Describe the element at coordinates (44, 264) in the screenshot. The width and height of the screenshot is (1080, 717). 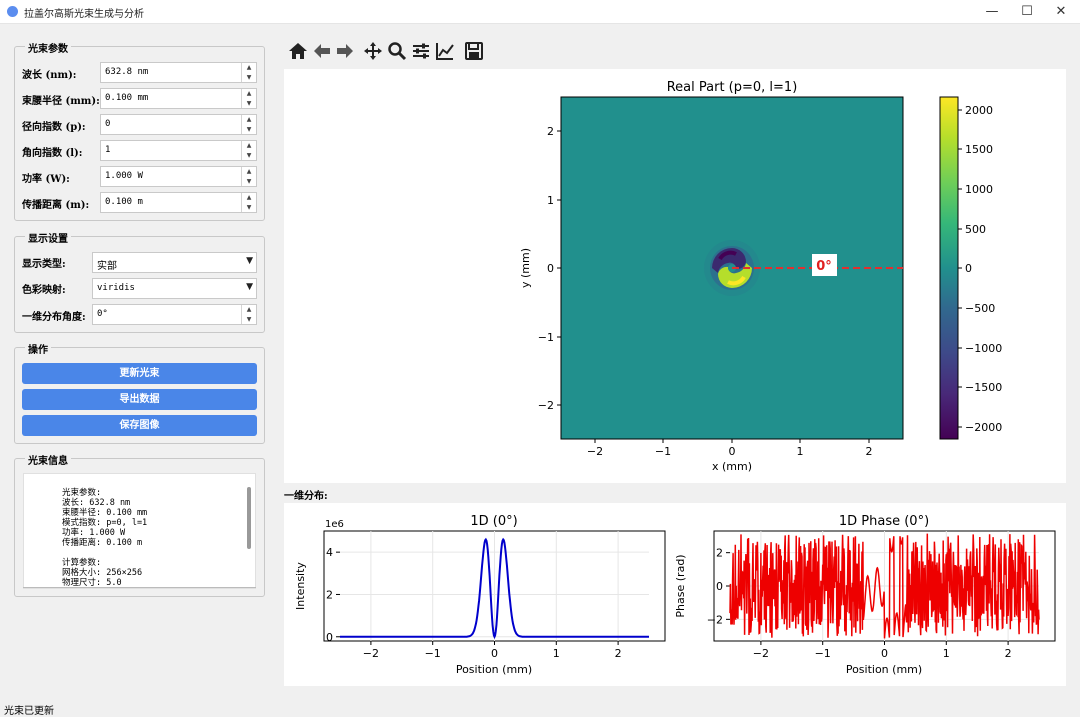
I see `display-type-label: 显示类型:` at that location.